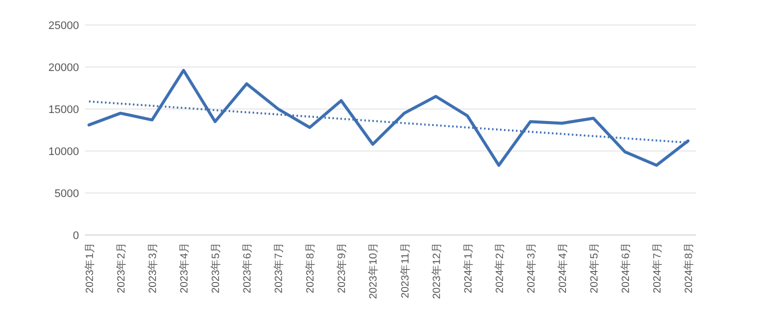  What do you see at coordinates (468, 268) in the screenshot?
I see `x-tick-label: 2024年1月` at bounding box center [468, 268].